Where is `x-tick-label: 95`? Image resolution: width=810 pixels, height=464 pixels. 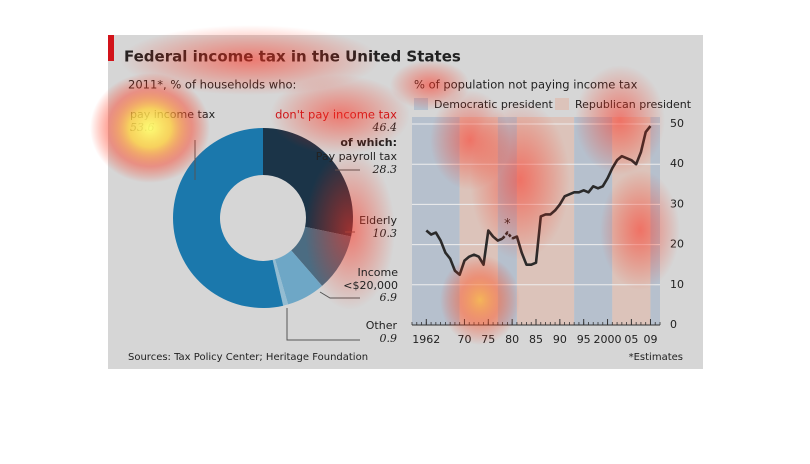 x-tick-label: 95 is located at coordinates (584, 339).